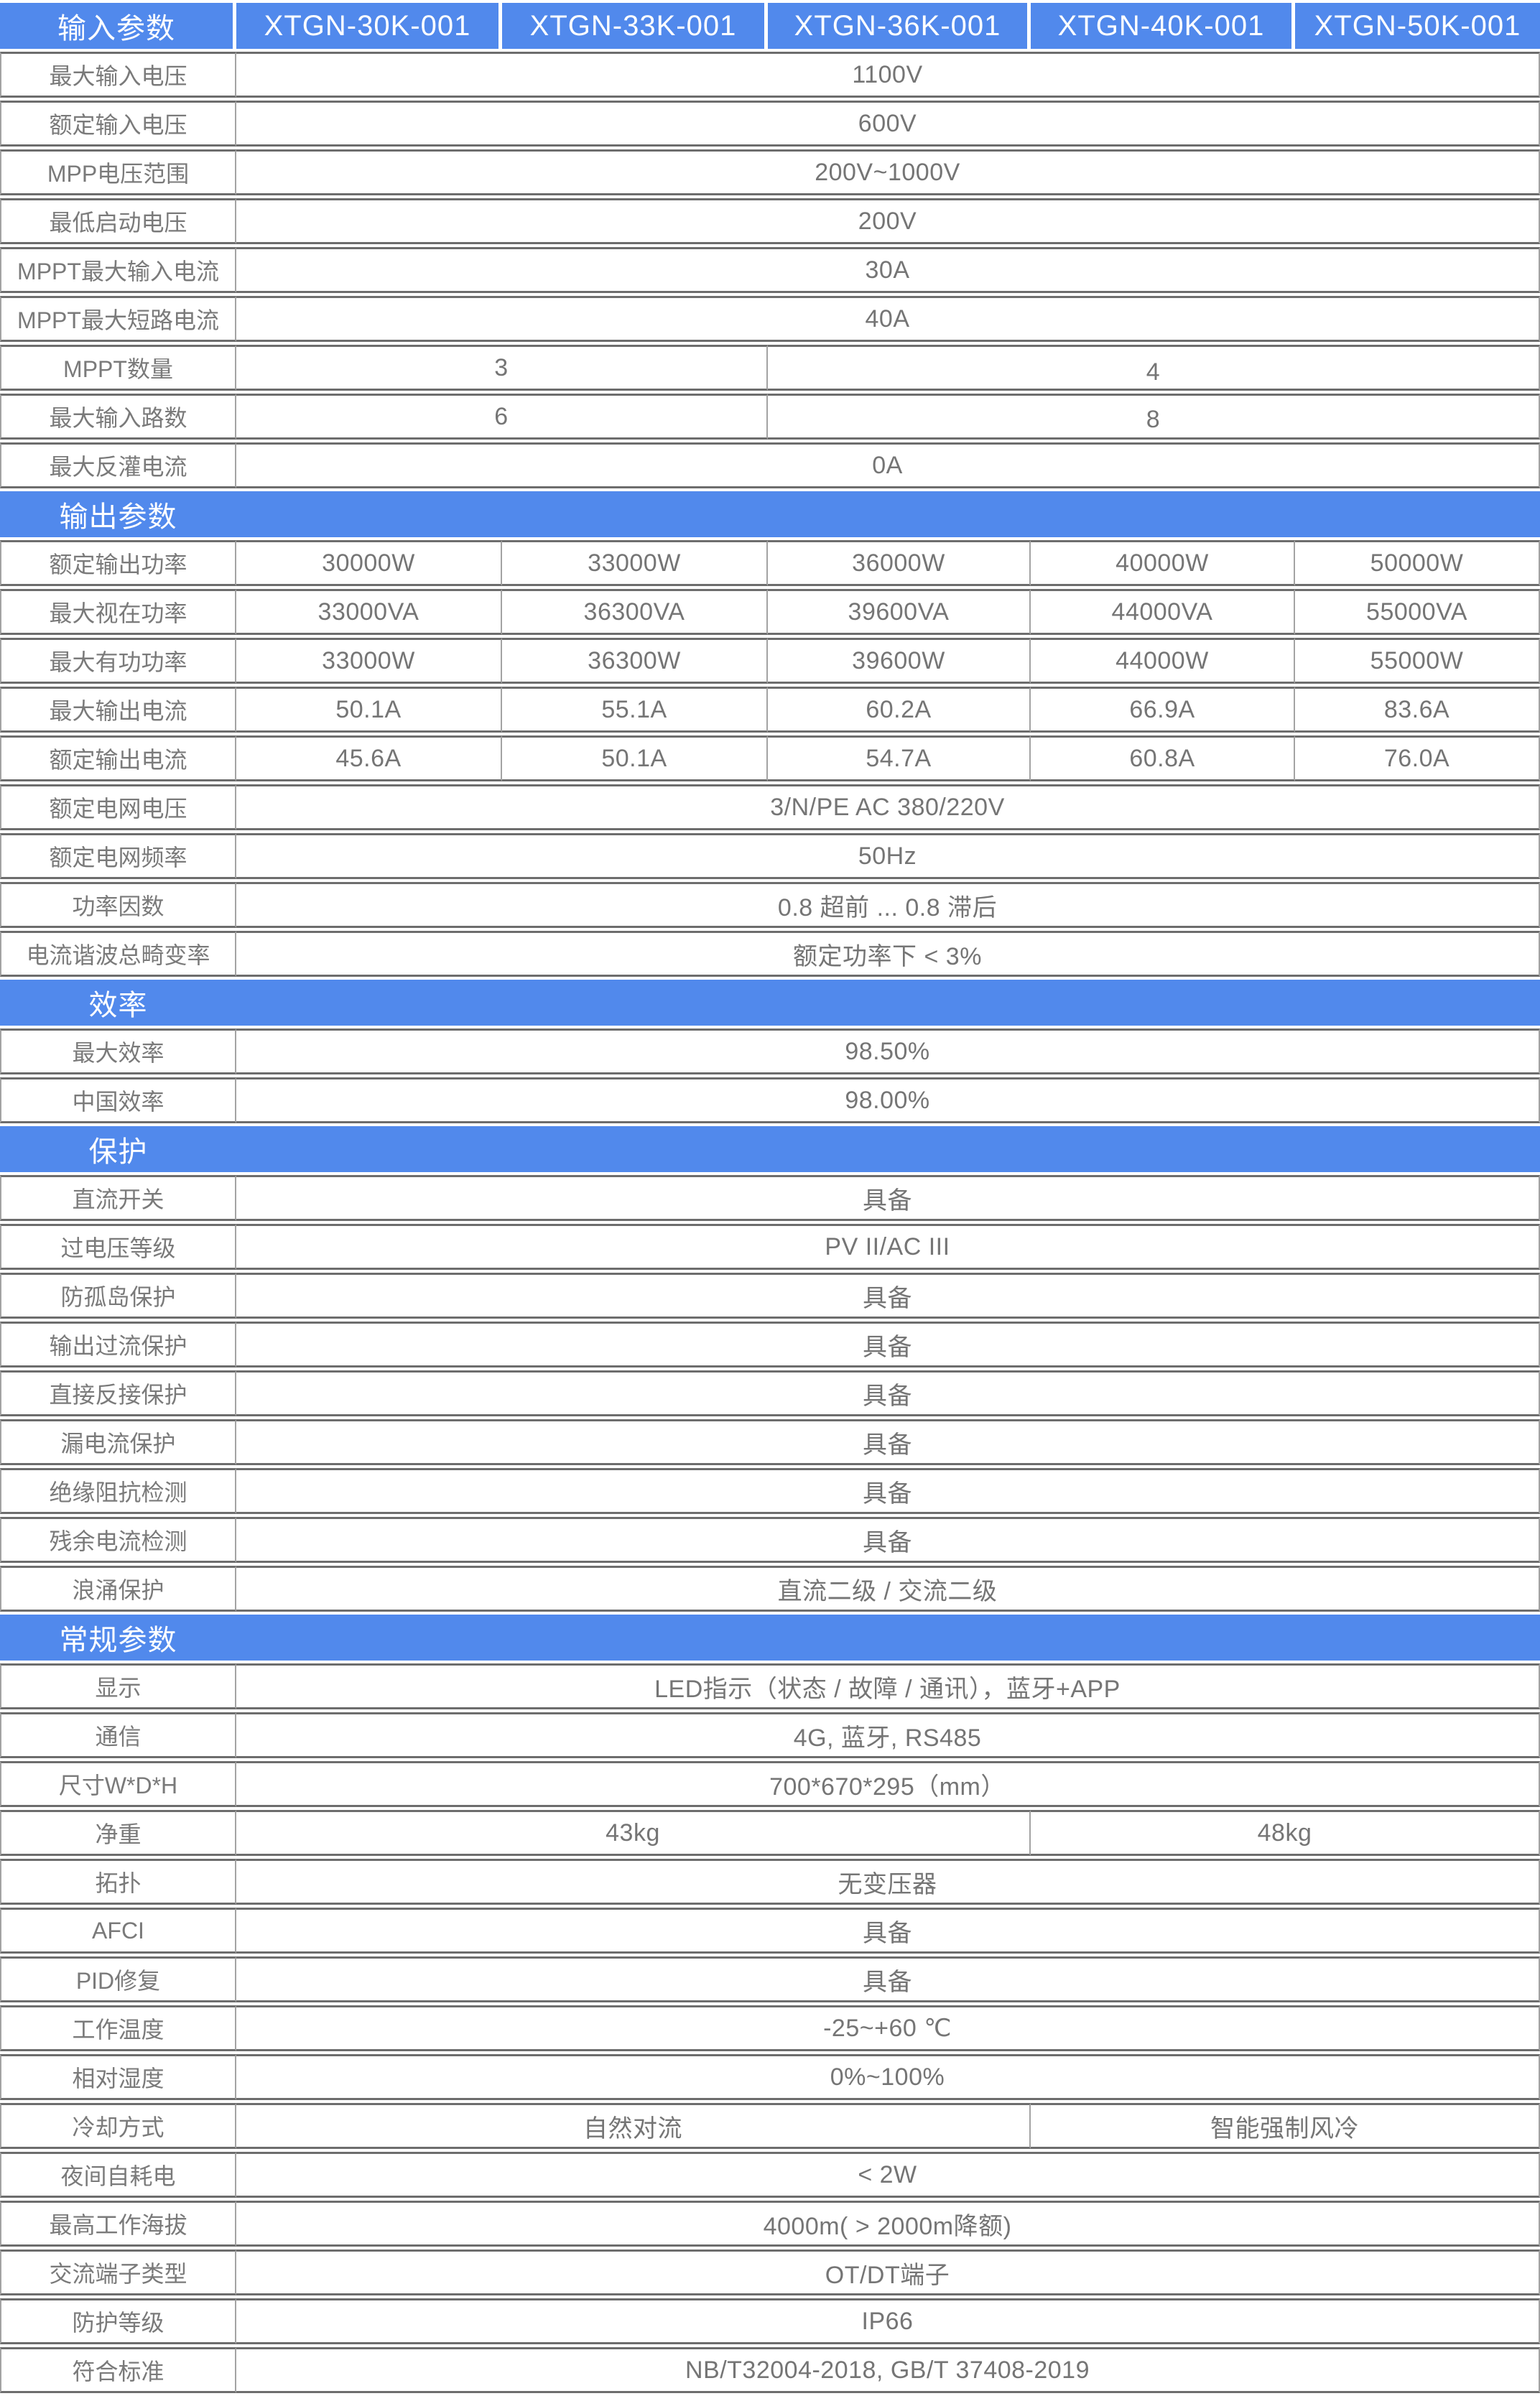 This screenshot has height=2396, width=1540. I want to click on section-header-row: 常规参数, so click(770, 1638).